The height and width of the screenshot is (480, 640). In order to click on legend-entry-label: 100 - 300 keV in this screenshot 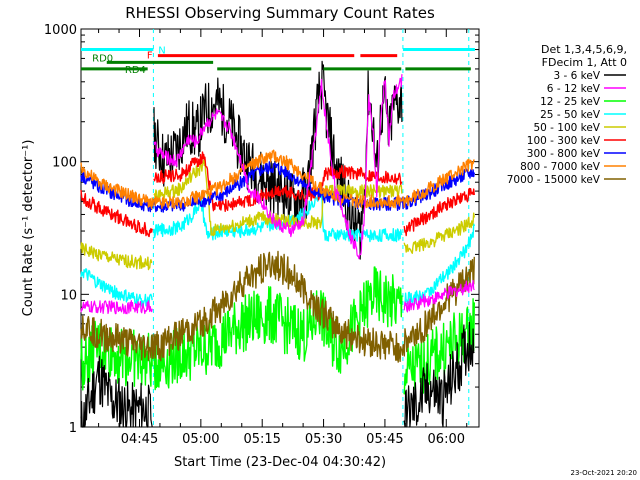, I will do `click(564, 141)`.